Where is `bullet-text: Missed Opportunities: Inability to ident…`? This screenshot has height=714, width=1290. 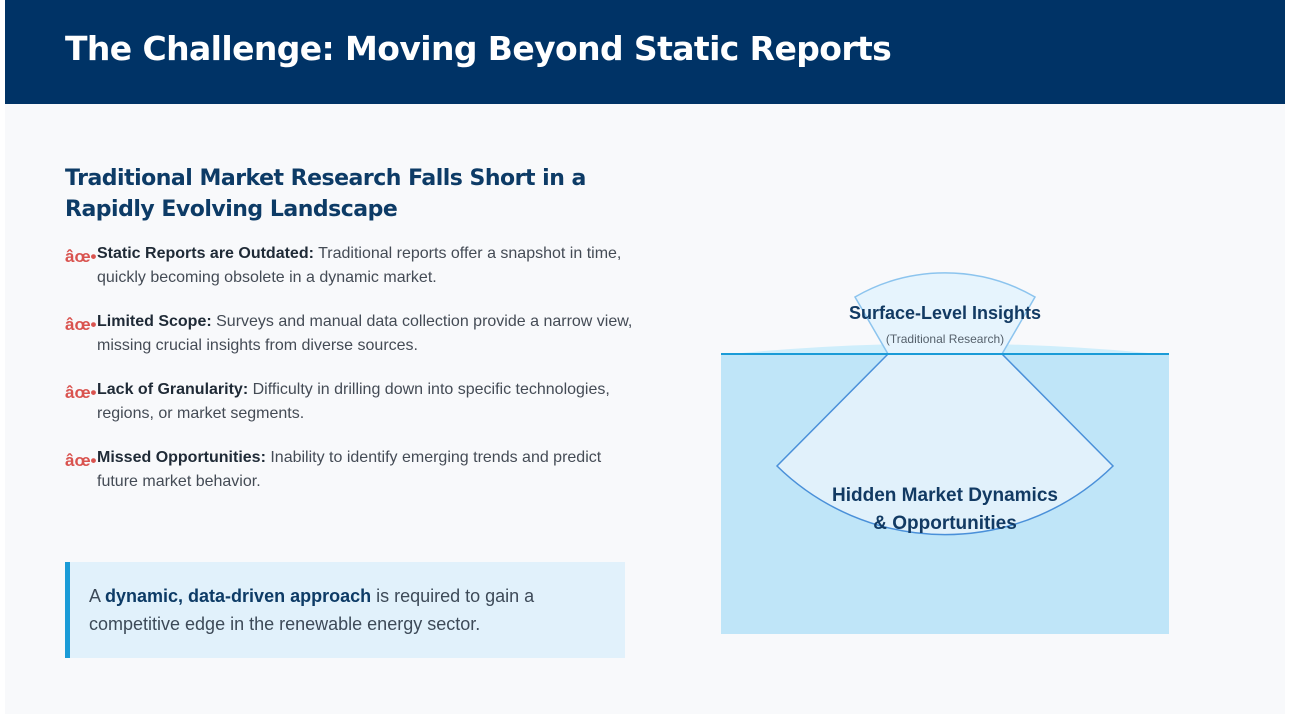 bullet-text: Missed Opportunities: Inability to ident… is located at coordinates (367, 470).